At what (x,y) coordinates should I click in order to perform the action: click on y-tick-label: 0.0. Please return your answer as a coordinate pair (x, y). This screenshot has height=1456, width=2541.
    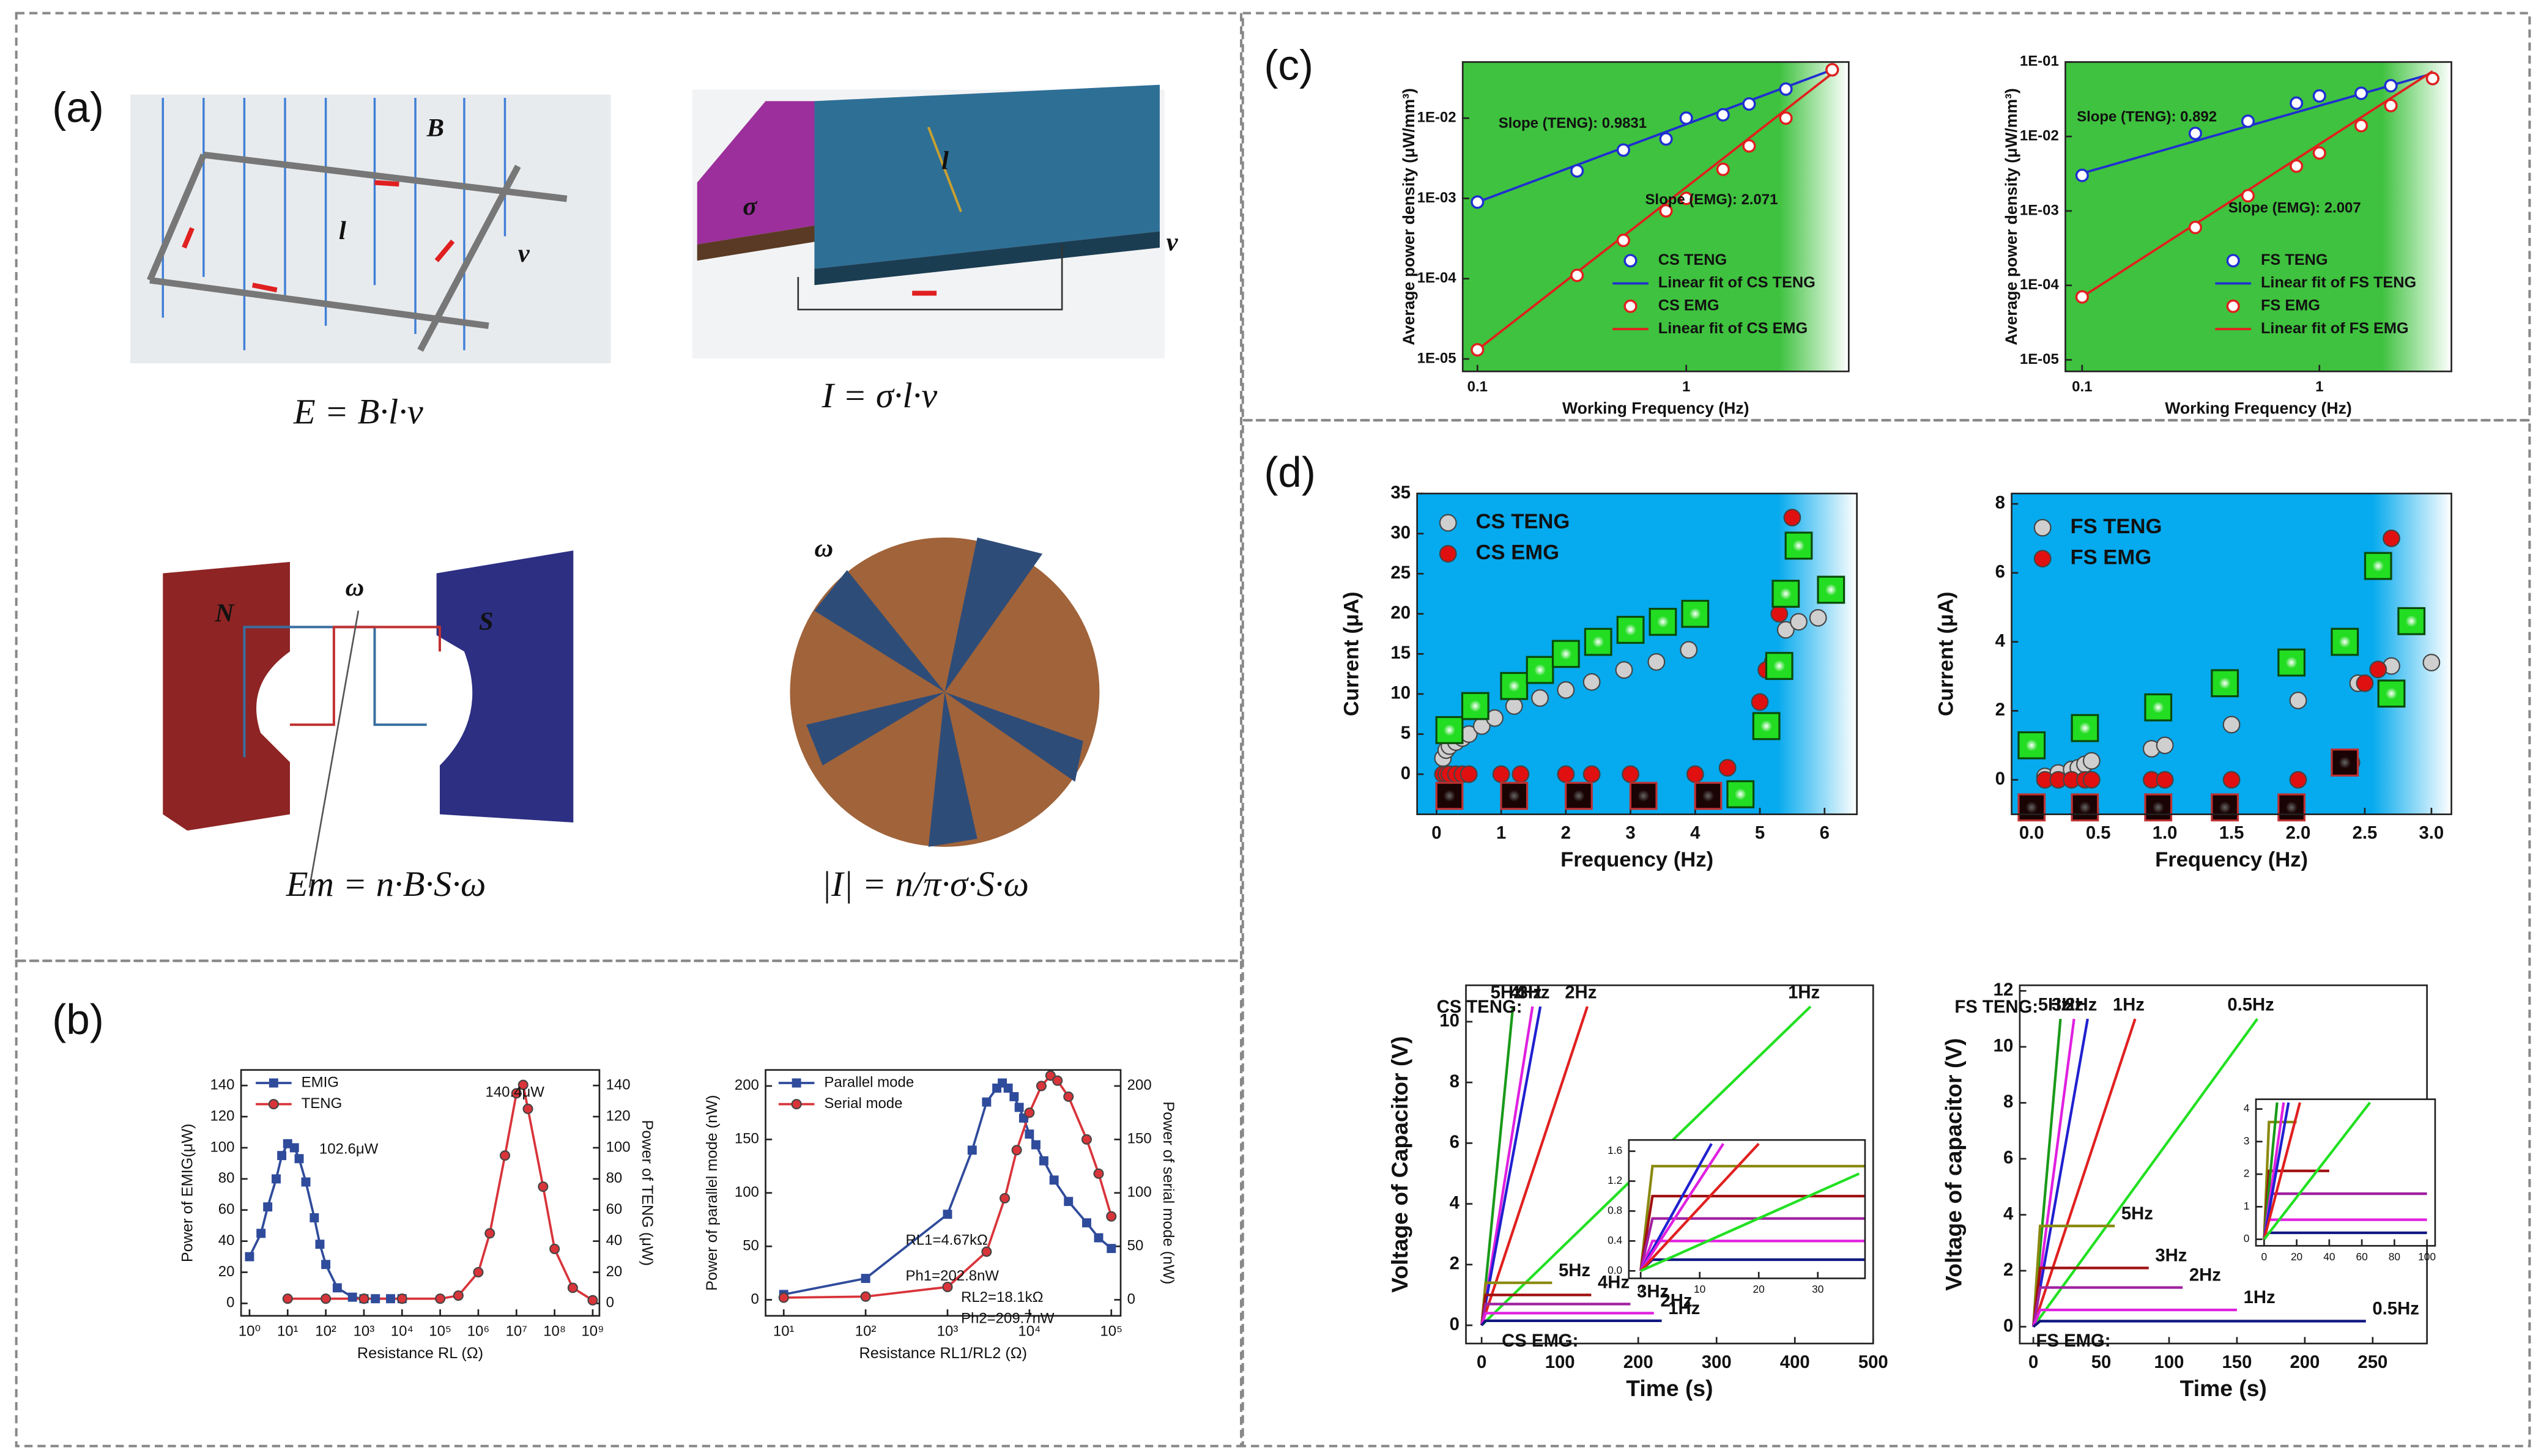
    Looking at the image, I should click on (1615, 1270).